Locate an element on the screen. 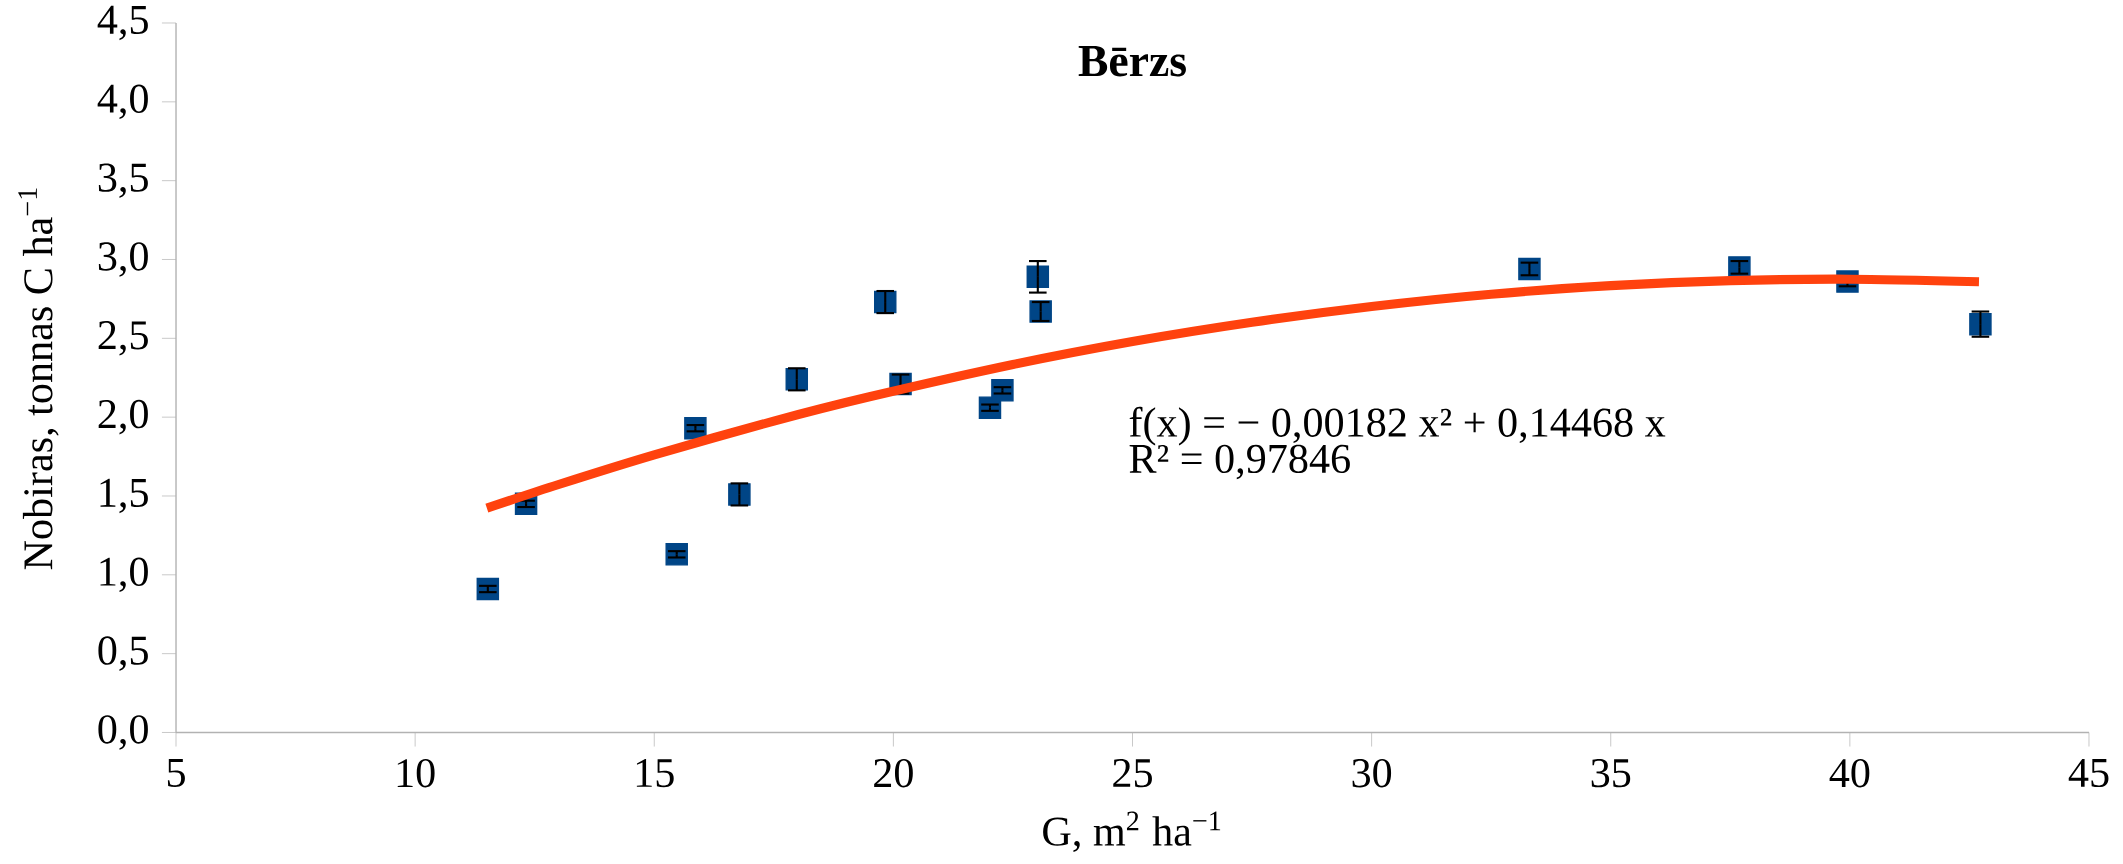 The image size is (2123, 864). y-axis-title: Nobiras, tonnas C ha$^{−1}$ is located at coordinates (38, 379).